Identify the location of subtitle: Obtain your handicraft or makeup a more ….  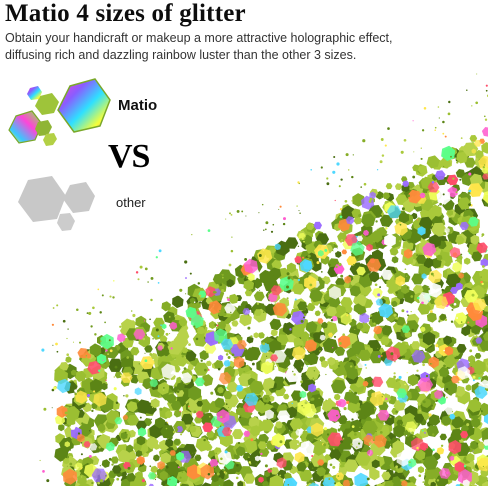
(245, 47).